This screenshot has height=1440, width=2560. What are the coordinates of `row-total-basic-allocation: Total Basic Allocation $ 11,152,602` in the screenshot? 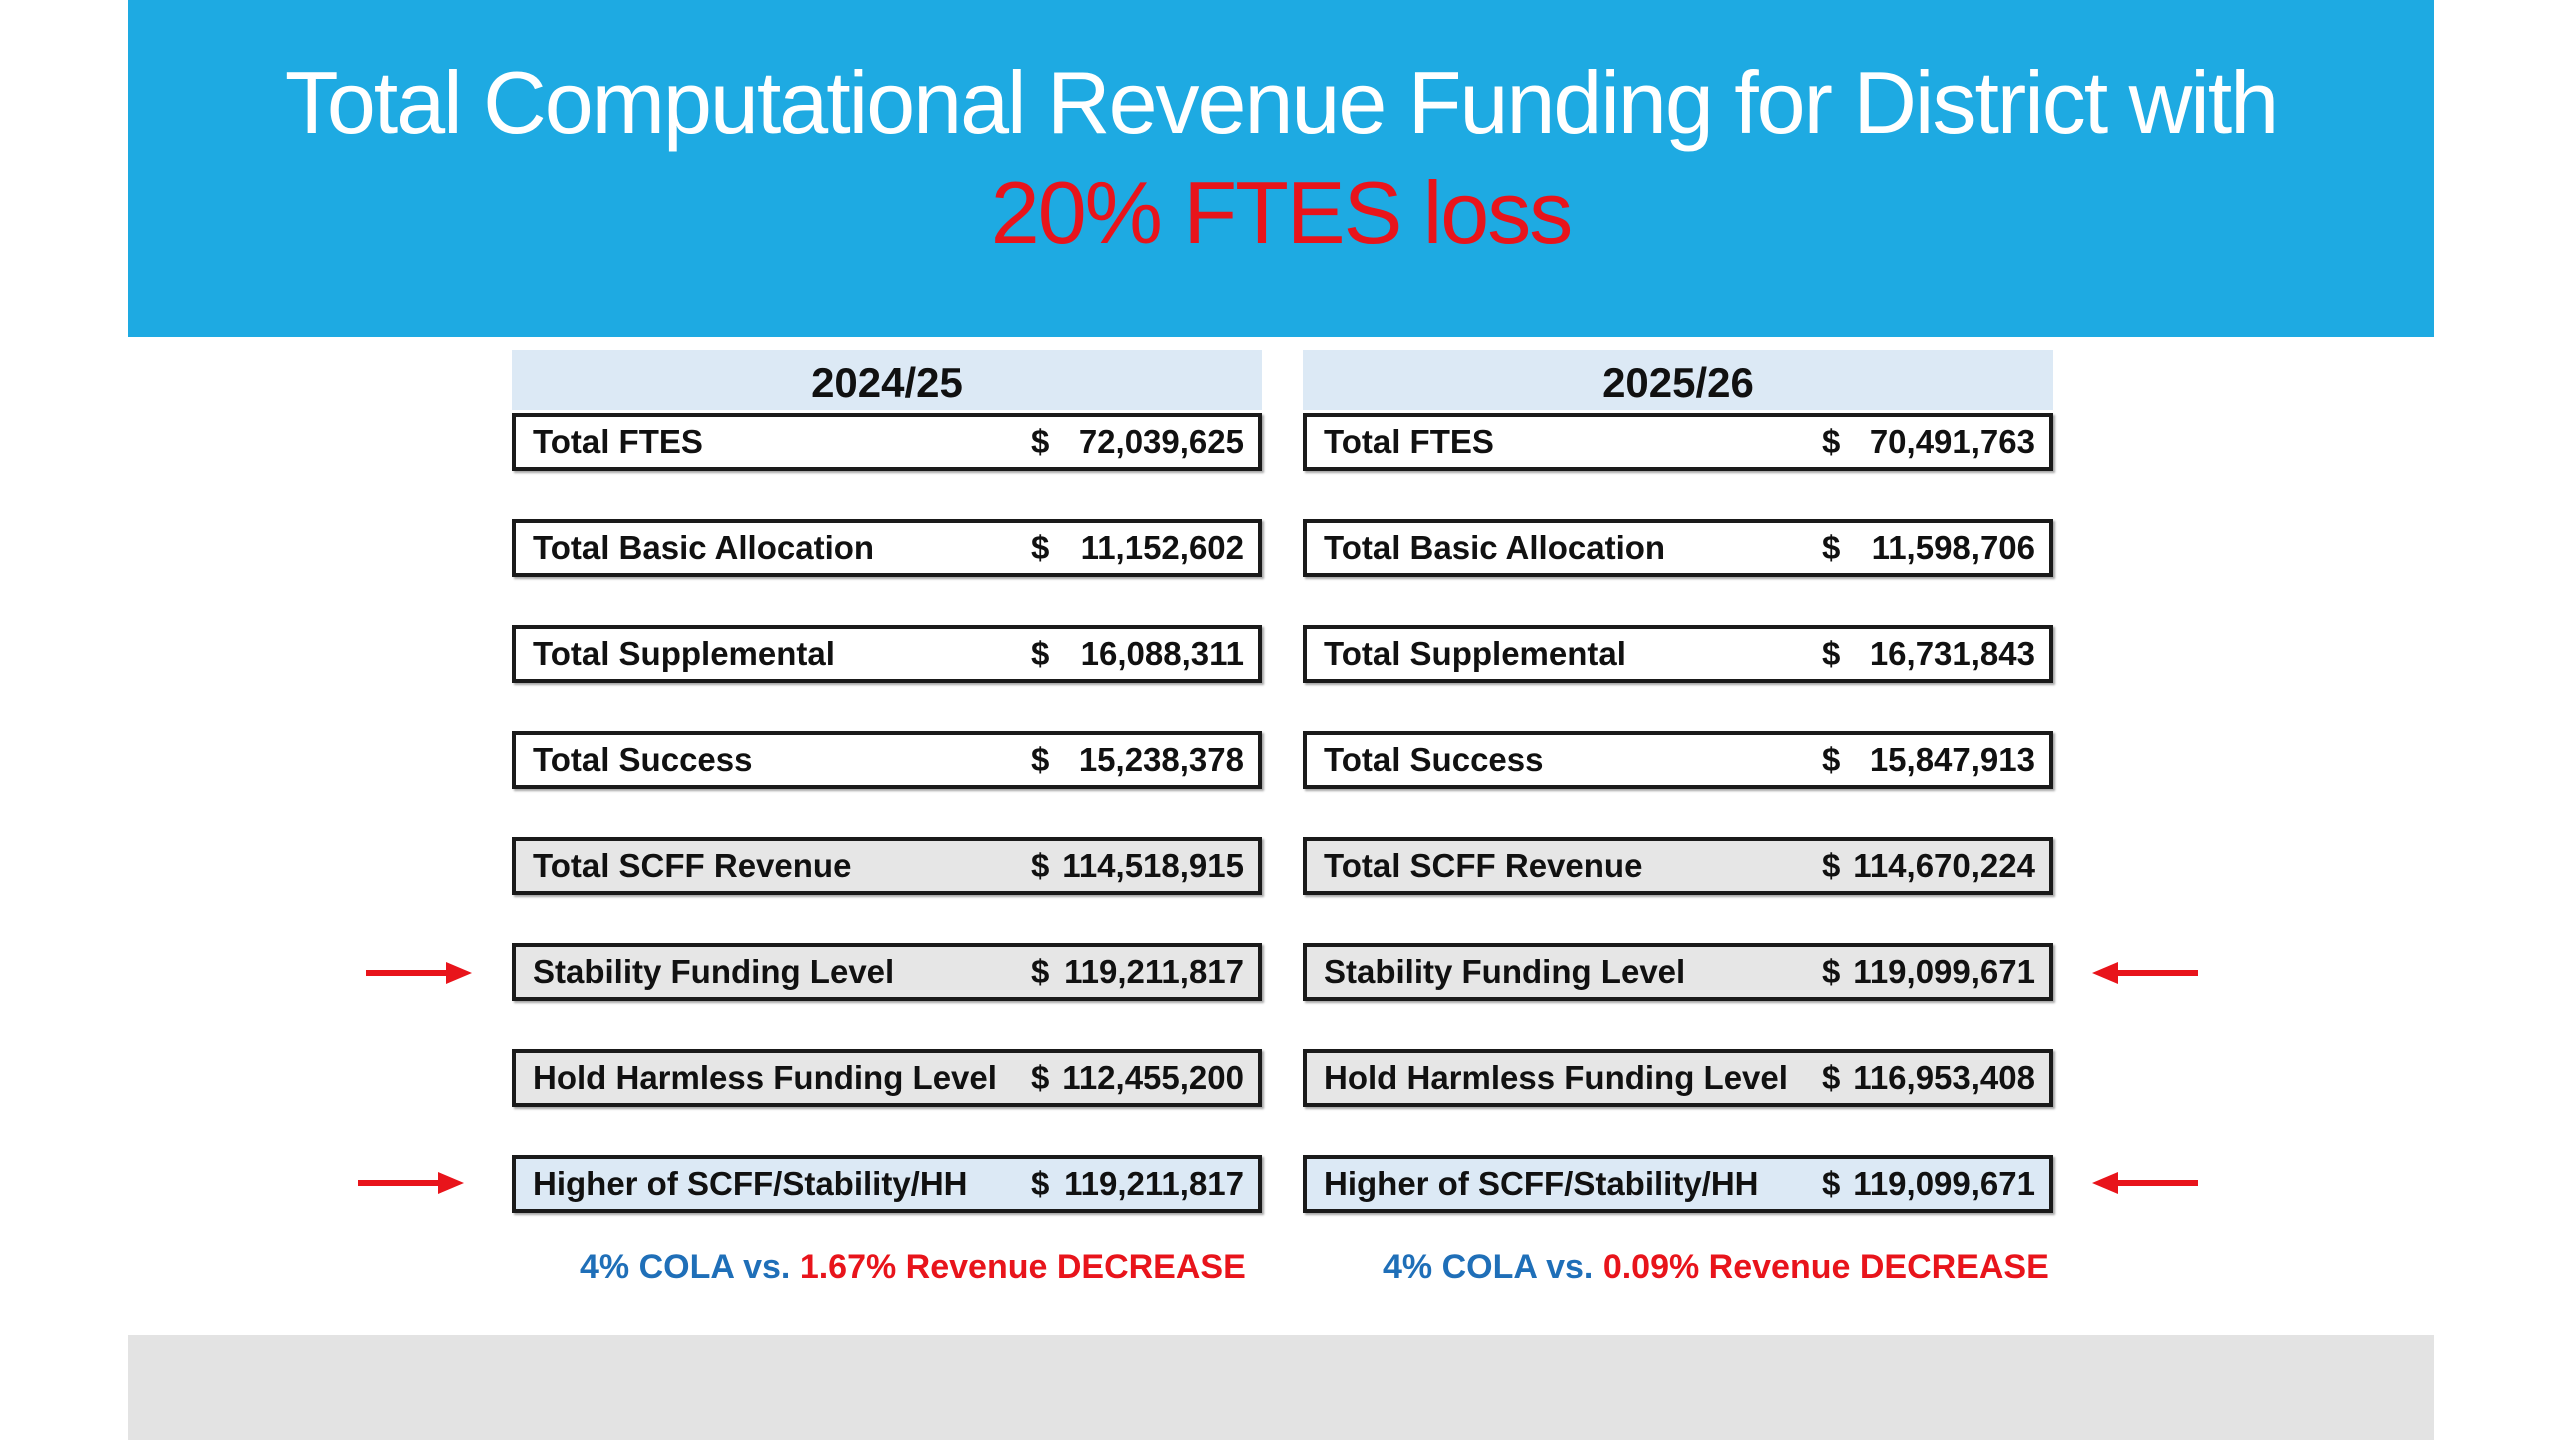 It's located at (887, 548).